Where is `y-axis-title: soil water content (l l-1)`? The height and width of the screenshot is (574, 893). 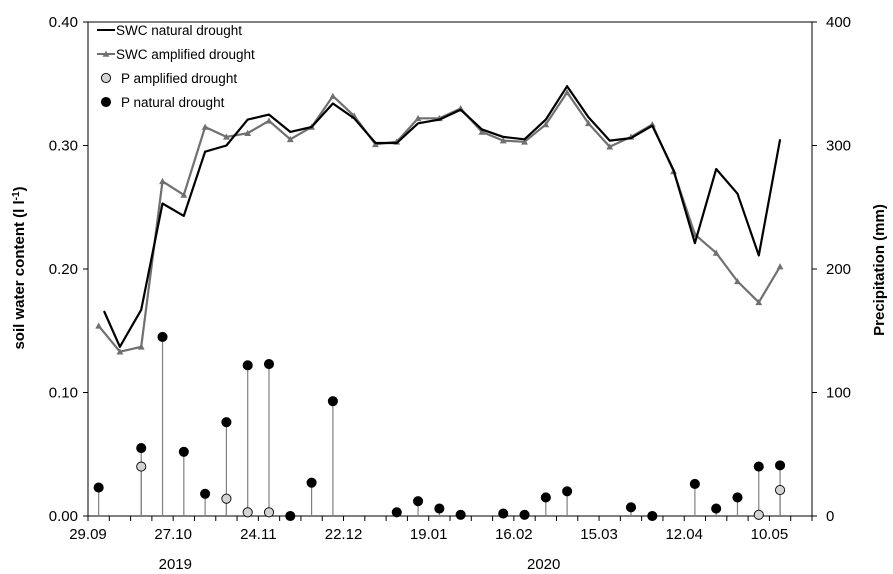 y-axis-title: soil water content (l l-1) is located at coordinates (20, 267).